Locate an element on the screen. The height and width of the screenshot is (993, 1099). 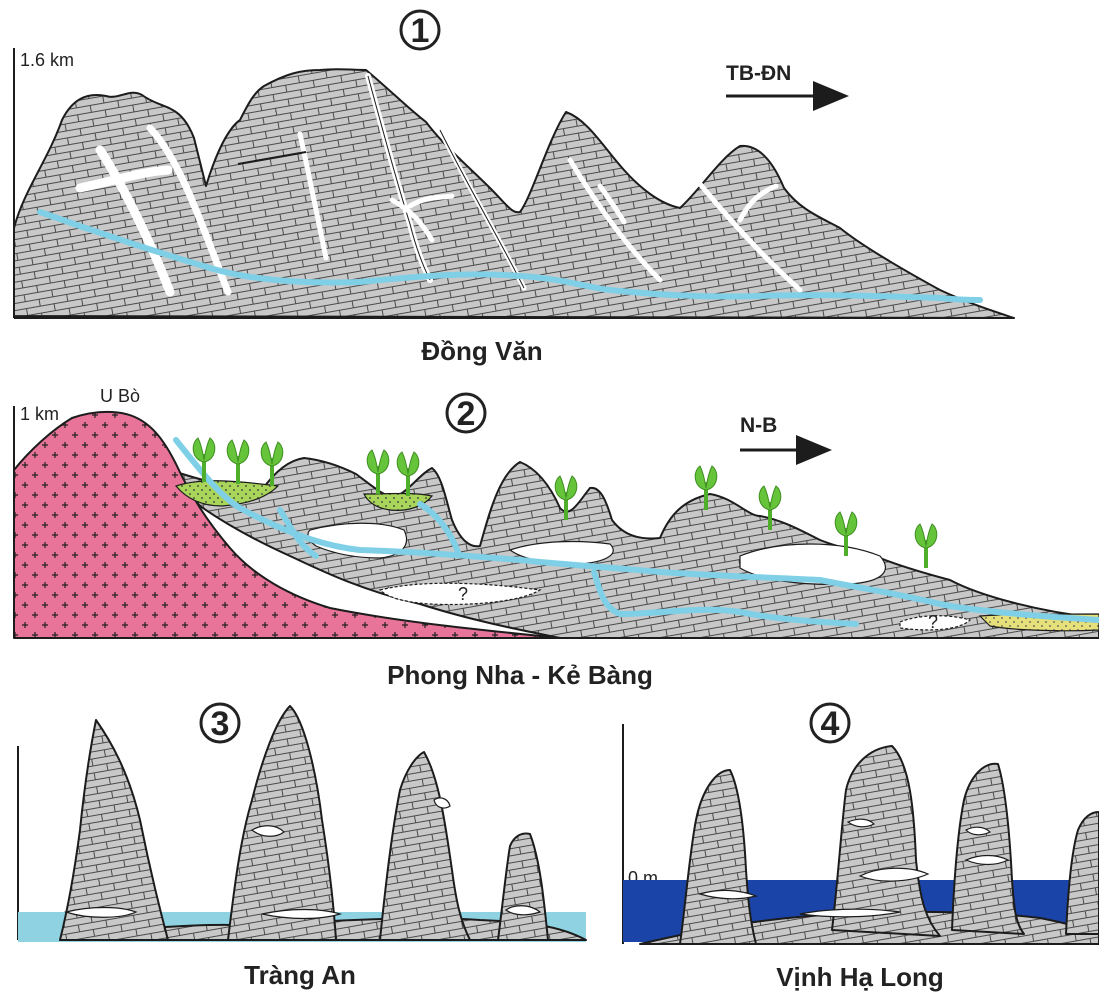
panel-2-direction-label: N-B is located at coordinates (758, 425).